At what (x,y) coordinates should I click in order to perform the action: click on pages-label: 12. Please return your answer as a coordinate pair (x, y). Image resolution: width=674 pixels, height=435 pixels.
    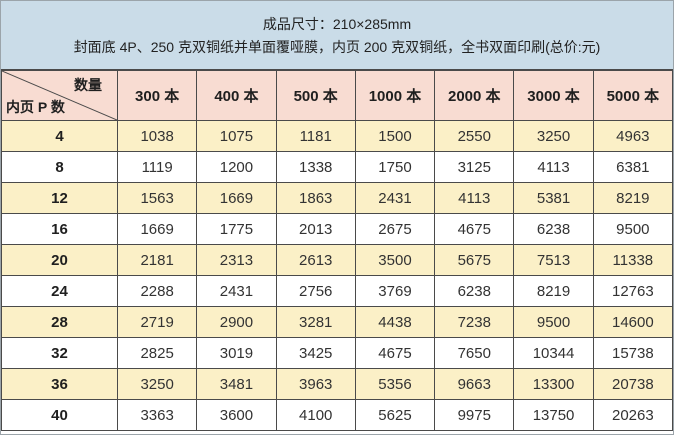
    Looking at the image, I should click on (59, 198).